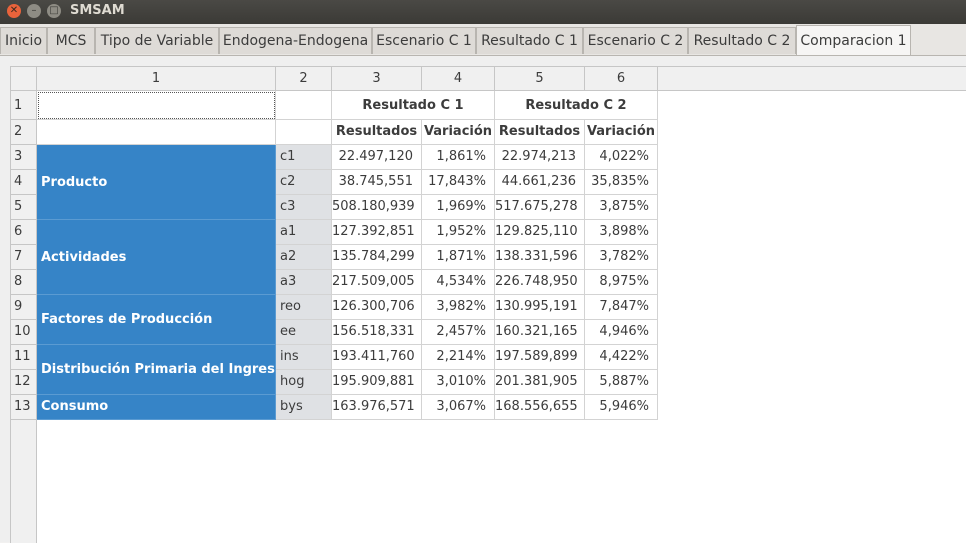 This screenshot has width=966, height=543. What do you see at coordinates (853, 40) in the screenshot?
I see `tab-comparacion-1: Comparacion 1` at bounding box center [853, 40].